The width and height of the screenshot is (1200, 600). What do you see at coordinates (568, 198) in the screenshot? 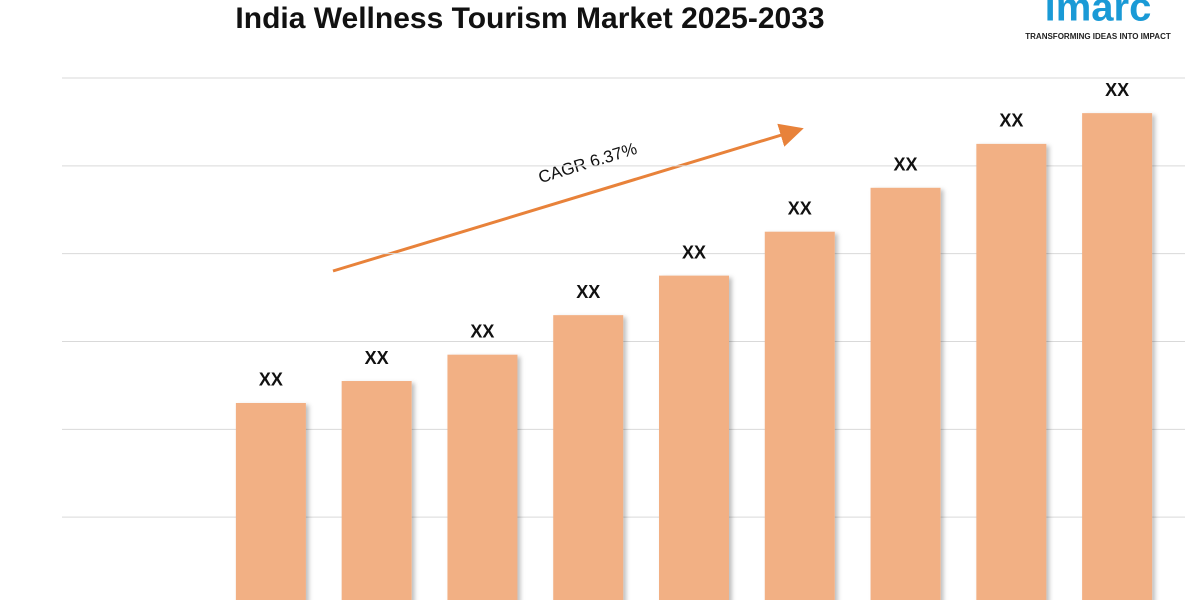
I see `cagr-arrow` at bounding box center [568, 198].